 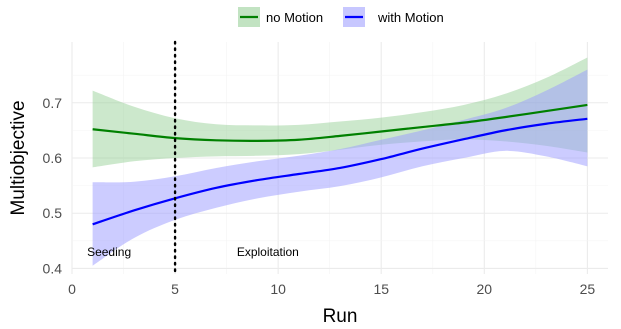 What do you see at coordinates (381, 289) in the screenshot?
I see `x-tick-label: 15` at bounding box center [381, 289].